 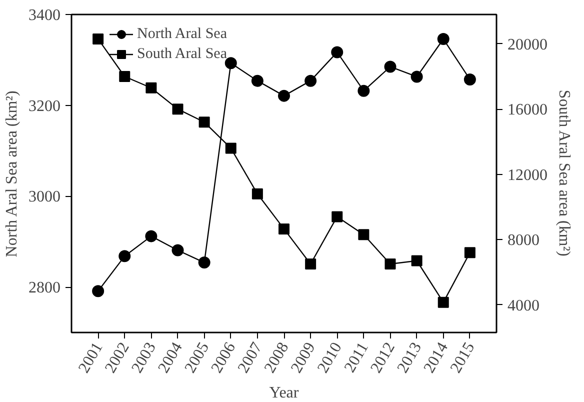 What do you see at coordinates (182, 54) in the screenshot?
I see `legend-label: South Aral Sea` at bounding box center [182, 54].